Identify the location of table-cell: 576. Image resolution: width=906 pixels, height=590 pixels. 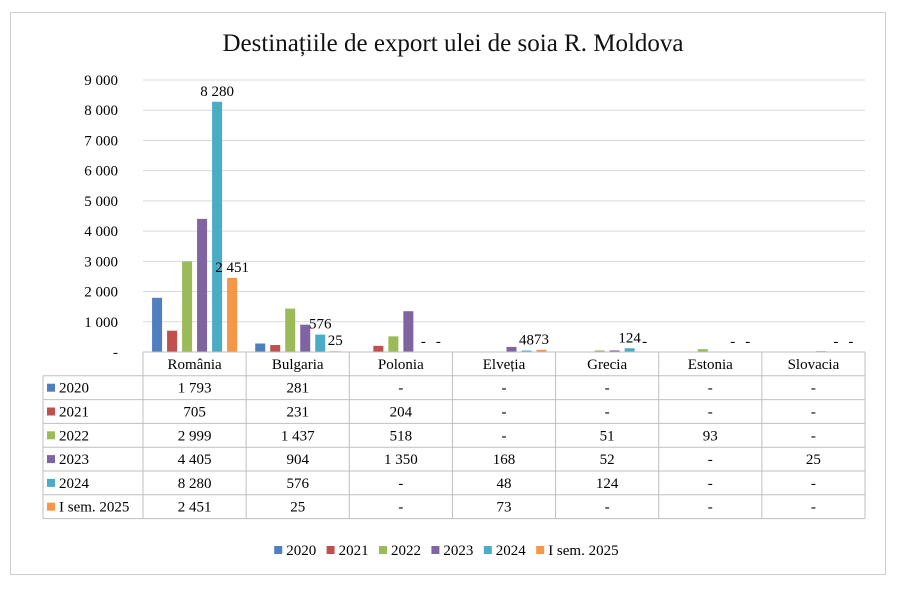
(297, 484).